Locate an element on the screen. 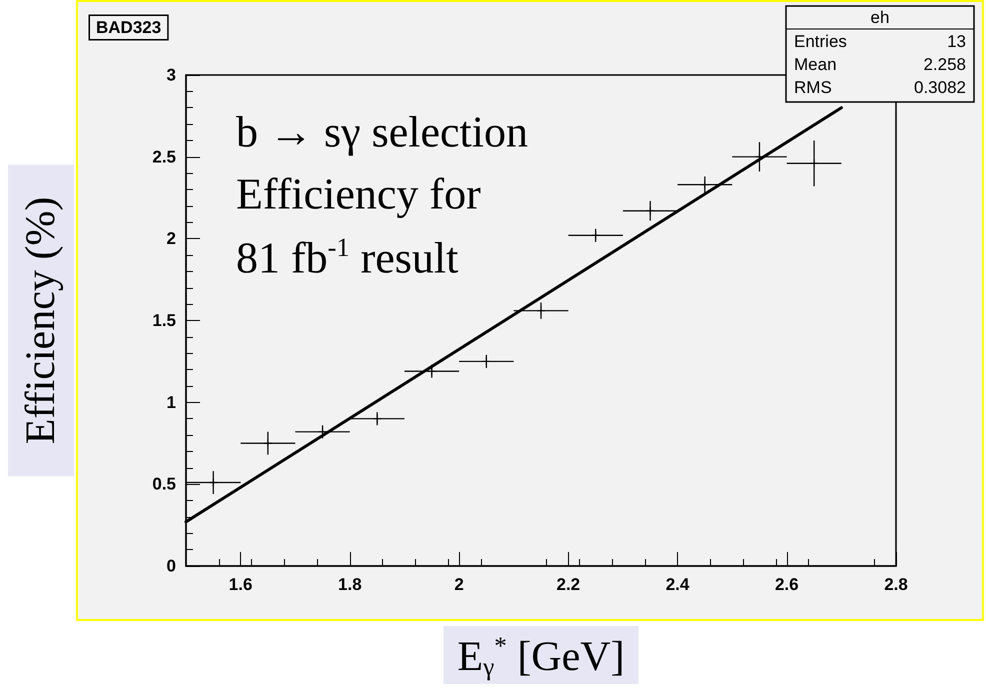 The height and width of the screenshot is (690, 986). x-tick-label: 2.2 is located at coordinates (568, 584).